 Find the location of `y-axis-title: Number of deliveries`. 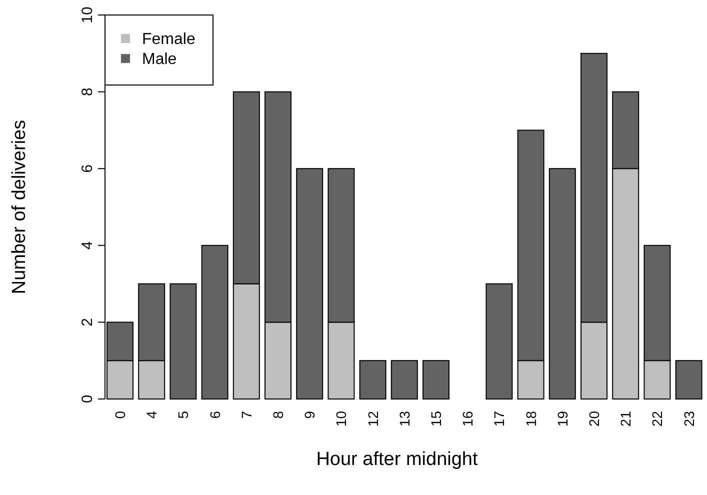

y-axis-title: Number of deliveries is located at coordinates (19, 207).